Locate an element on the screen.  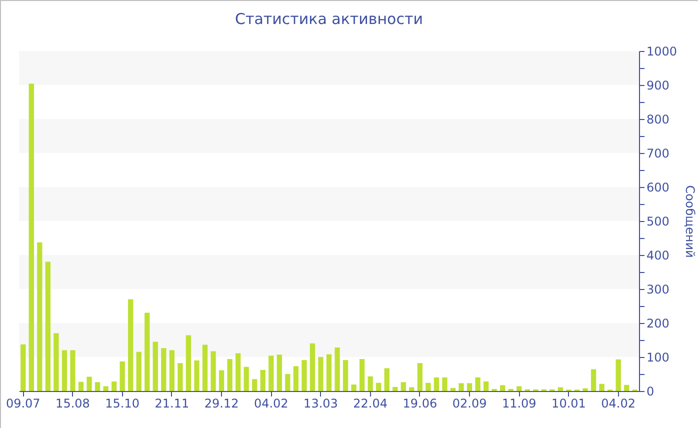
y-tick-label: 1000 is located at coordinates (662, 51).